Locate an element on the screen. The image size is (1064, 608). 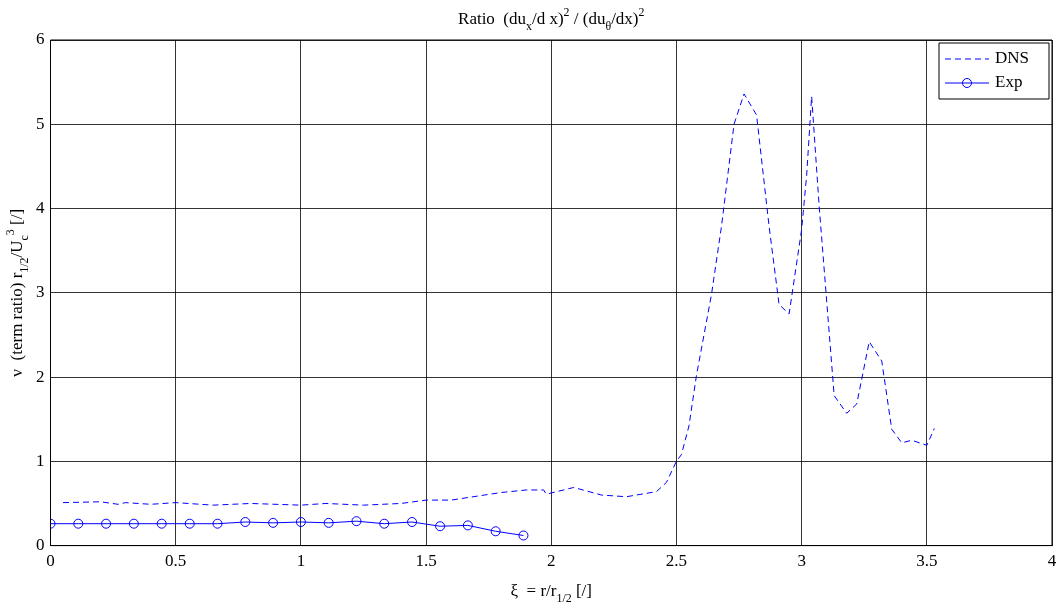
x-tick-label: 3.5 is located at coordinates (927, 561).